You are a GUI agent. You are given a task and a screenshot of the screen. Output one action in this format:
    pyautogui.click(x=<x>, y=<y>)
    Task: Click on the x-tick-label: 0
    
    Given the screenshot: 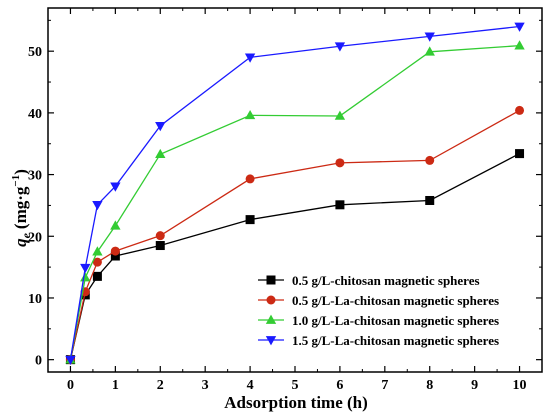 What is the action you would take?
    pyautogui.click(x=70, y=385)
    